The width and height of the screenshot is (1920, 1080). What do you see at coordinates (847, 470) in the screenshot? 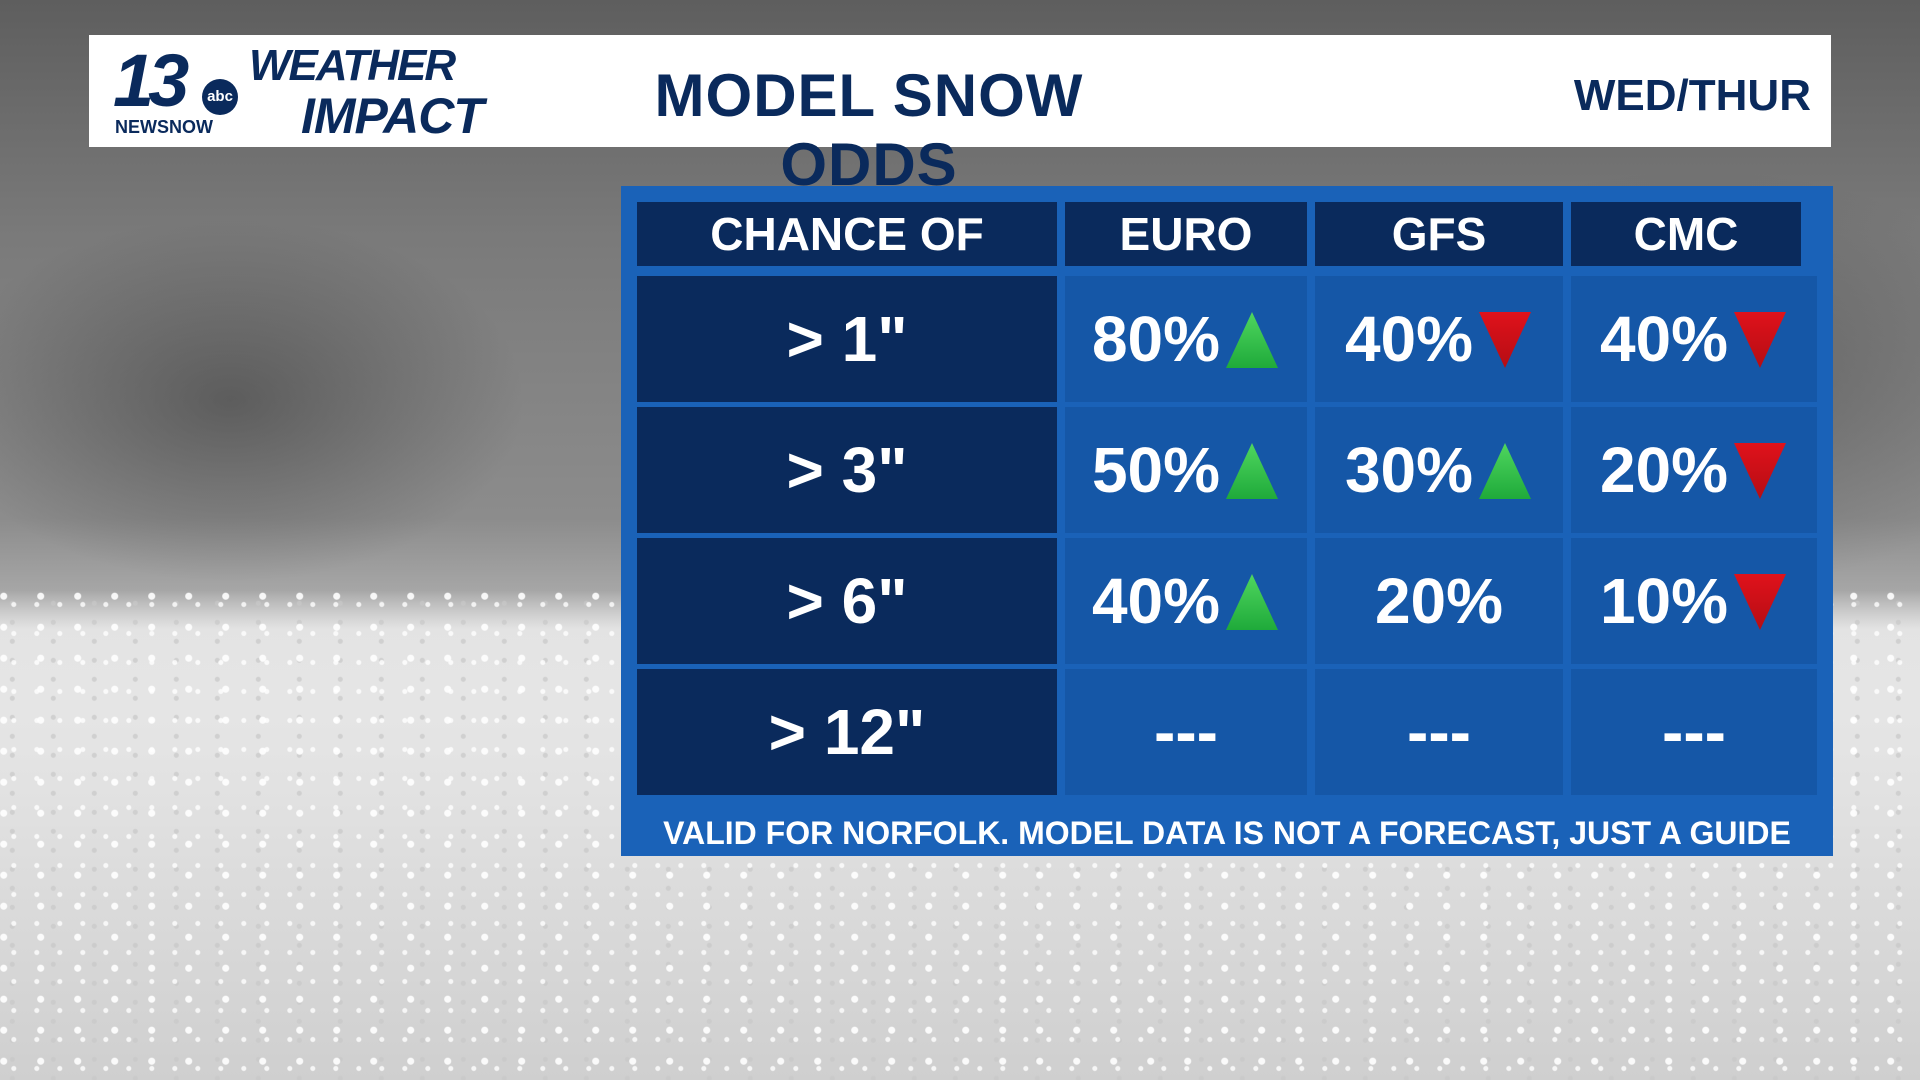
I see `row-label: > 3"` at bounding box center [847, 470].